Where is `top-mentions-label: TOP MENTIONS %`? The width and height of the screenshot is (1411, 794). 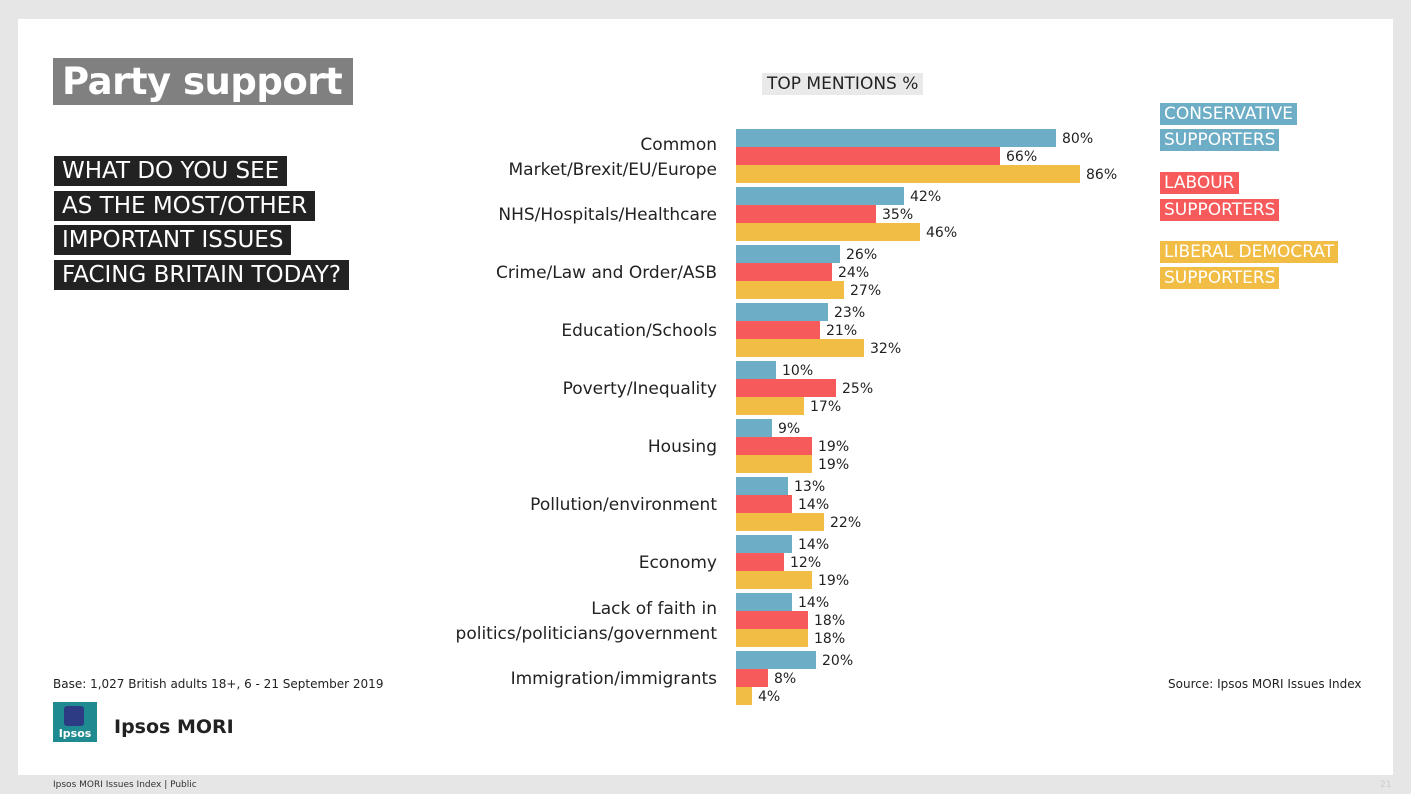
top-mentions-label: TOP MENTIONS % is located at coordinates (843, 84).